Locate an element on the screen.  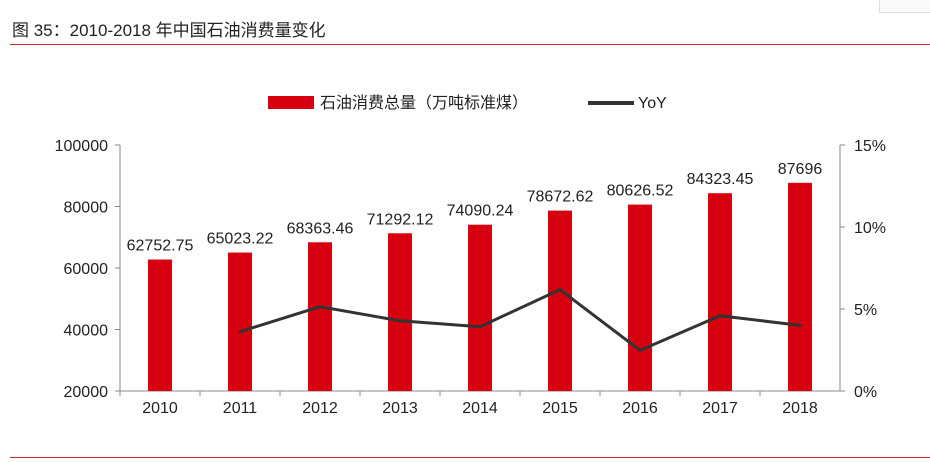
bottom-divider is located at coordinates (470, 457).